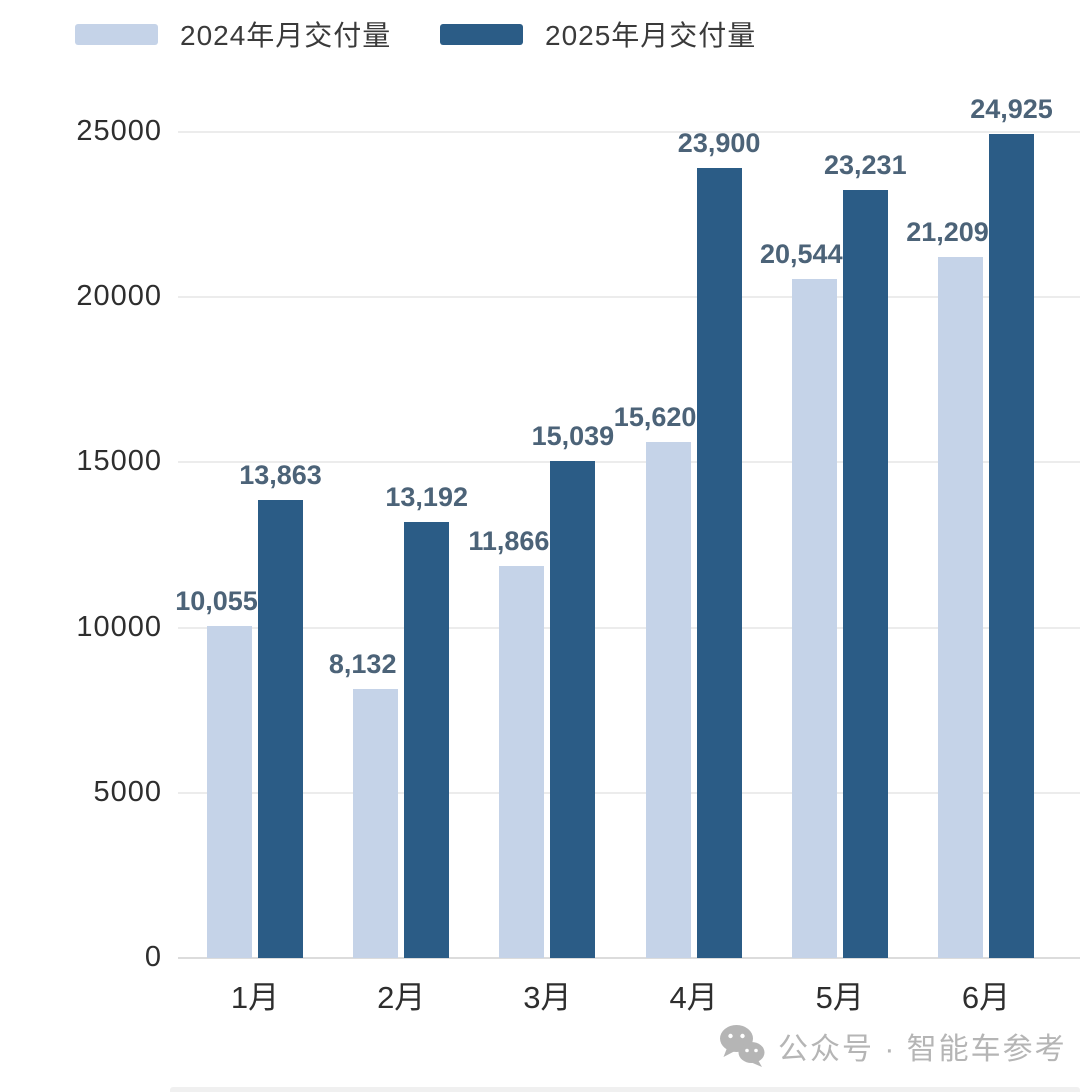  I want to click on bar-value-label: 13,192, so click(426, 497).